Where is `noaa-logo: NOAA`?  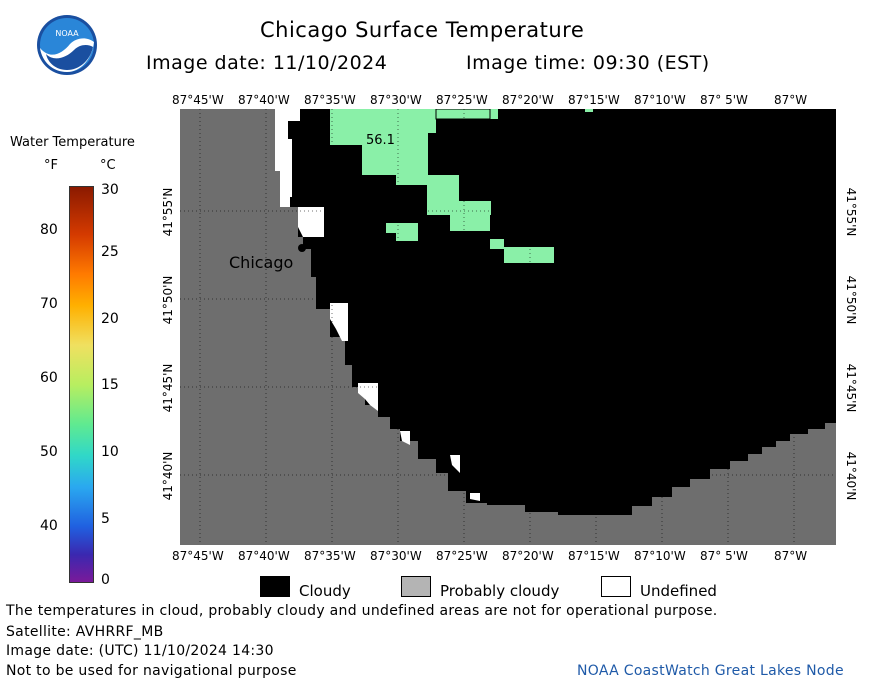 noaa-logo: NOAA is located at coordinates (67, 45).